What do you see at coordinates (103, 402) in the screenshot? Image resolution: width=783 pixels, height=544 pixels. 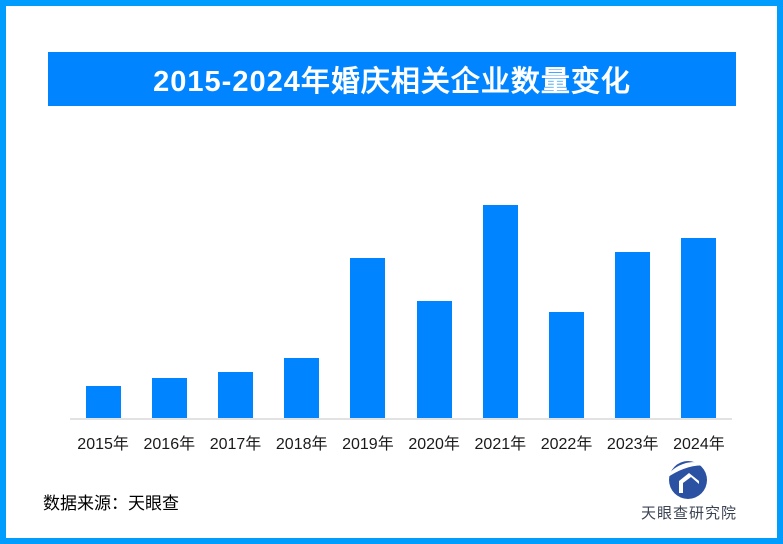 I see `bar-2015年` at bounding box center [103, 402].